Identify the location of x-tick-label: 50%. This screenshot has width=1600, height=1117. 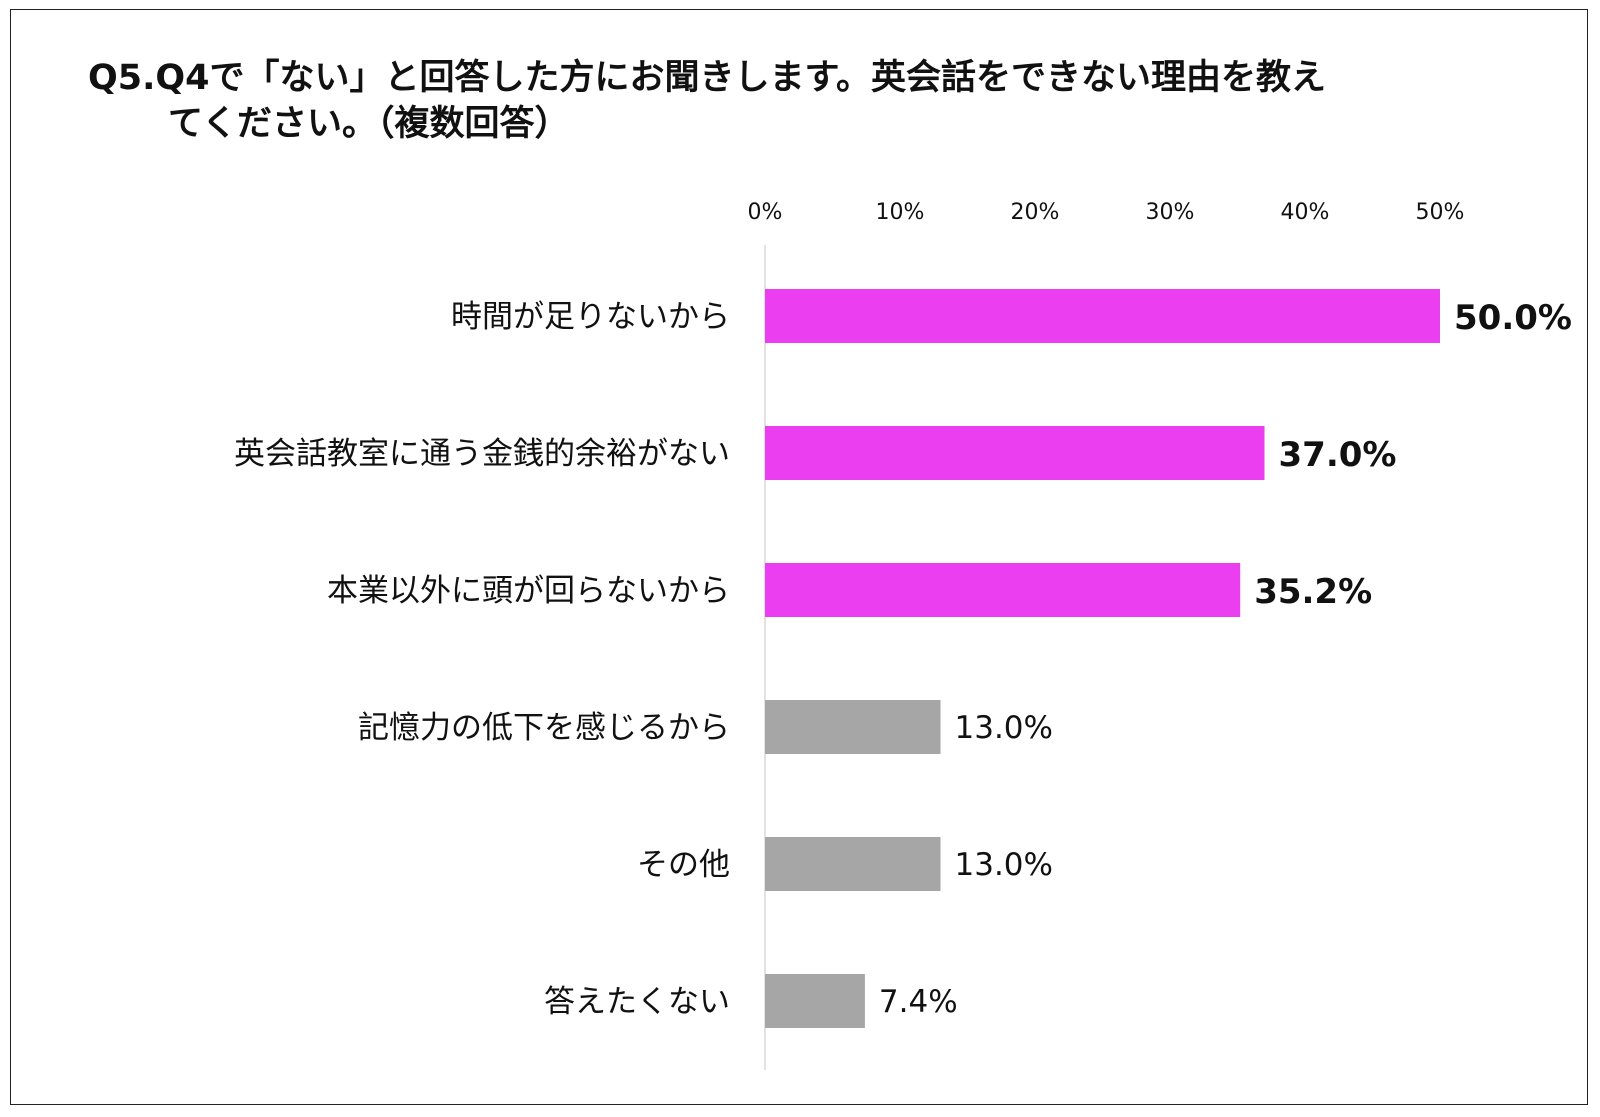
(1440, 212).